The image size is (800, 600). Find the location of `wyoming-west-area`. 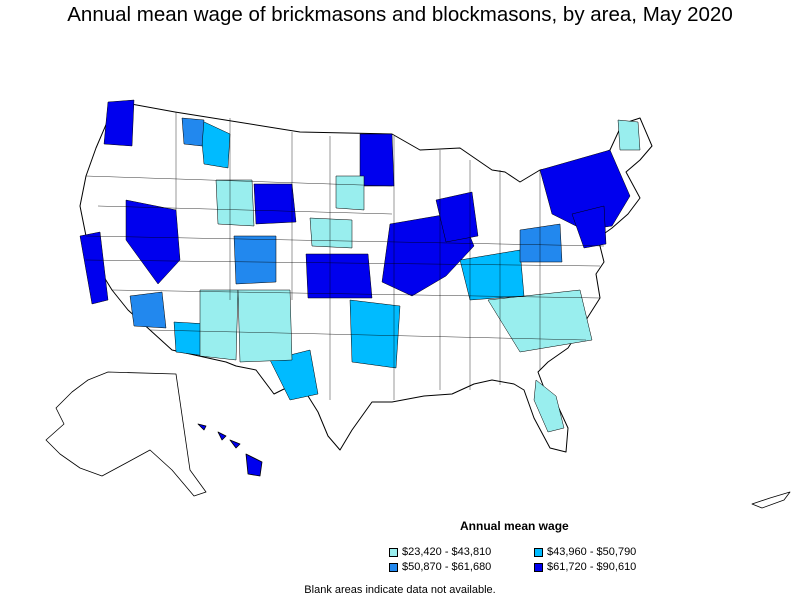

wyoming-west-area is located at coordinates (235, 203).